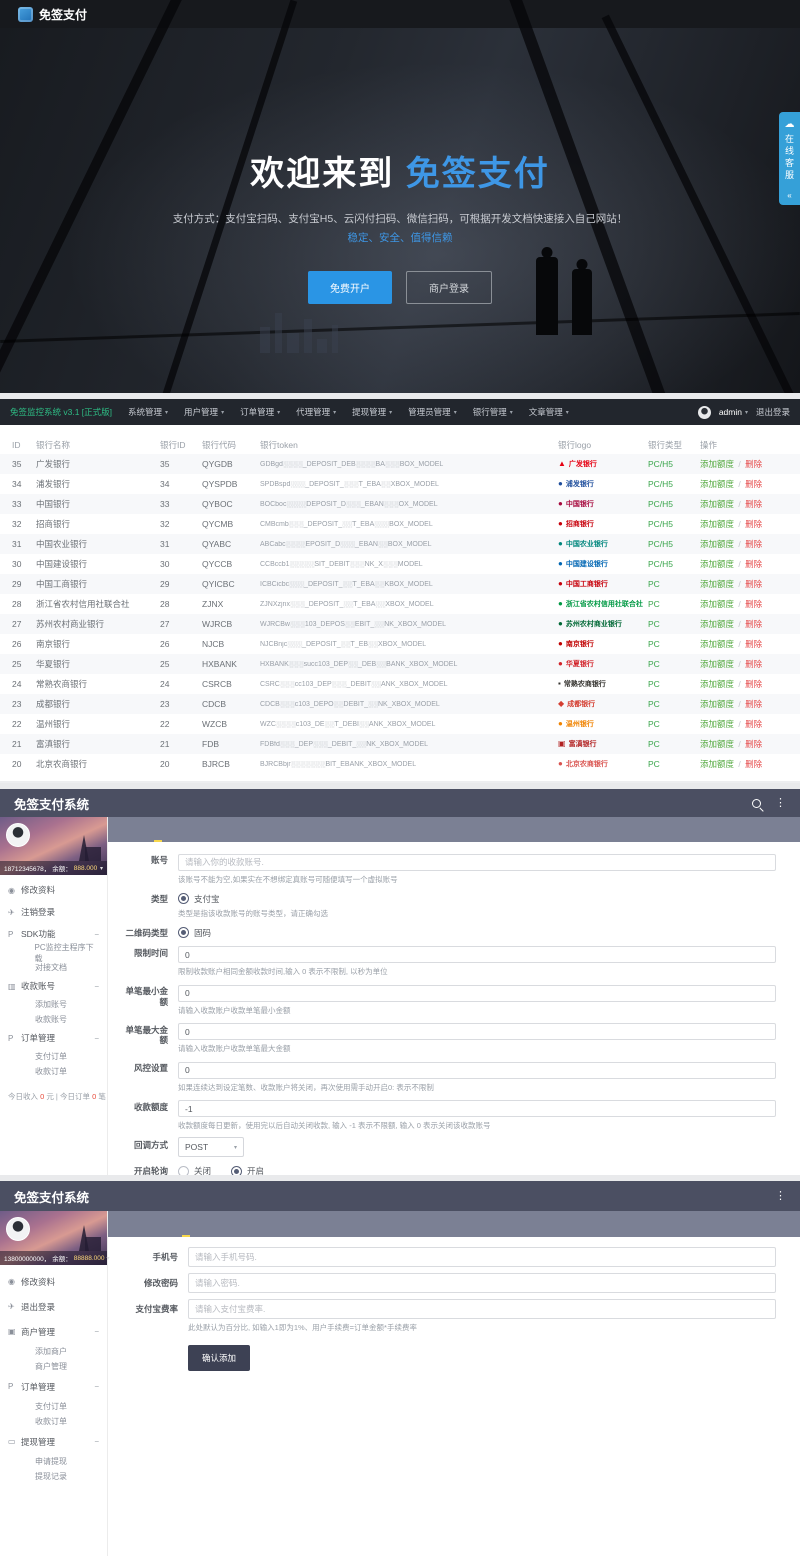 The image size is (800, 1556). What do you see at coordinates (432, 412) in the screenshot?
I see `menu-item: 管理员管理 ▾` at bounding box center [432, 412].